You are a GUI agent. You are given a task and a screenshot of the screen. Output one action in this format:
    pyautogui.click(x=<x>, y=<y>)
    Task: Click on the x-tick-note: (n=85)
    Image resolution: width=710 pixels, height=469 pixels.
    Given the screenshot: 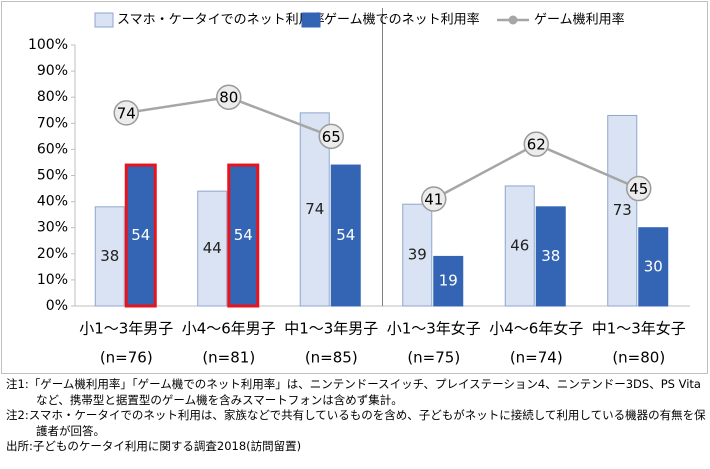 What is the action you would take?
    pyautogui.click(x=331, y=358)
    